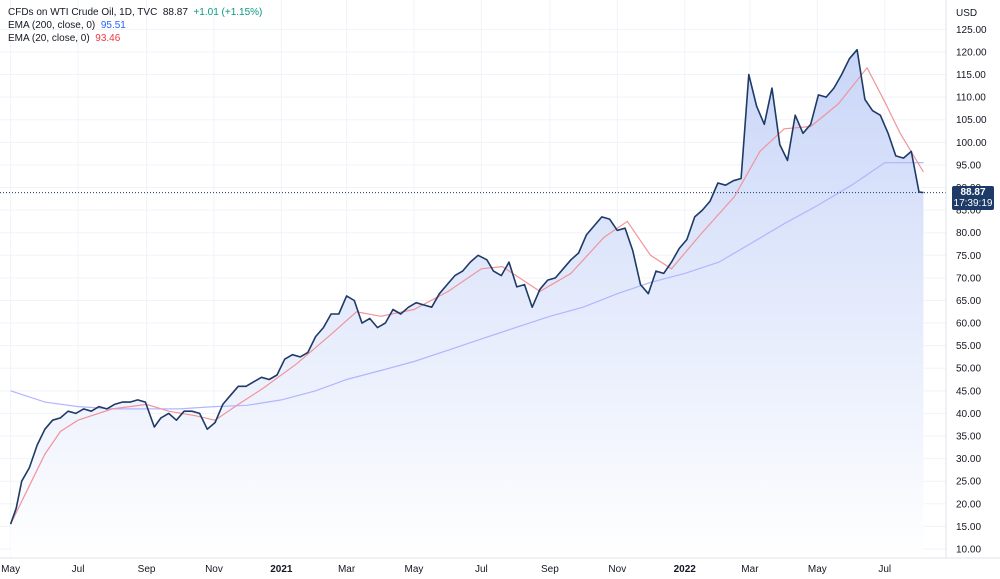 This screenshot has height=579, width=1000. What do you see at coordinates (52, 25) in the screenshot?
I see `ema200-label: EMA (200, close, 0)` at bounding box center [52, 25].